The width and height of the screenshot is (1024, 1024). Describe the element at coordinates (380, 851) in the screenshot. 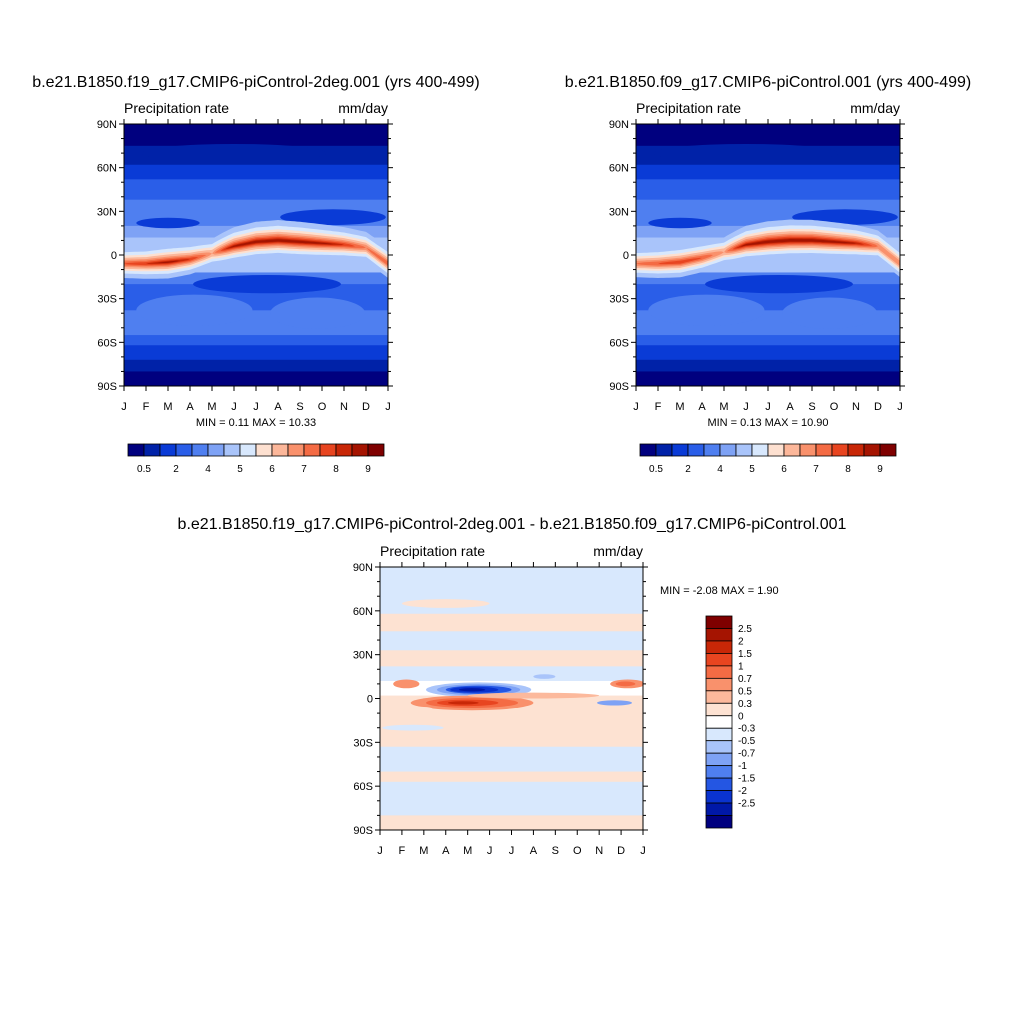

I see `panel-c-xtick-label: J` at that location.